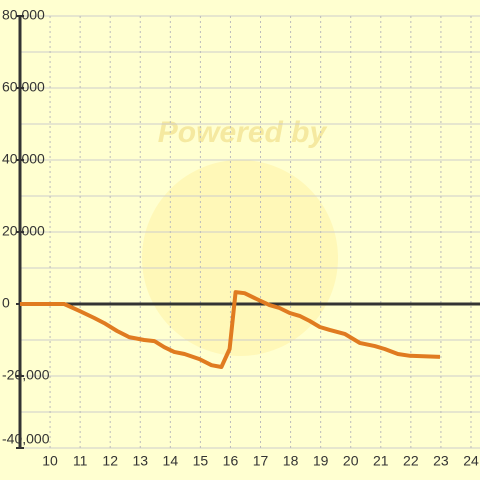  Describe the element at coordinates (23, 87) in the screenshot. I see `y-tick-label: 60,000` at that location.